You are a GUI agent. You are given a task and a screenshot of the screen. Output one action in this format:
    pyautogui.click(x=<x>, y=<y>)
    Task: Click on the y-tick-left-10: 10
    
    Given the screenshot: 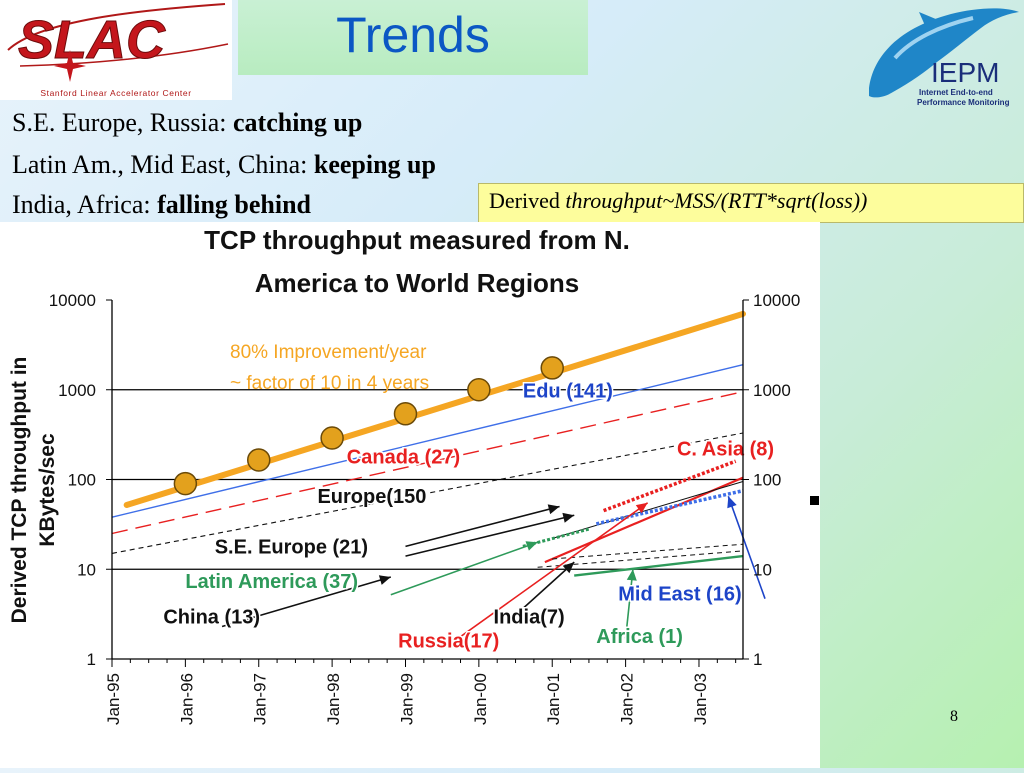 What is the action you would take?
    pyautogui.click(x=86, y=569)
    